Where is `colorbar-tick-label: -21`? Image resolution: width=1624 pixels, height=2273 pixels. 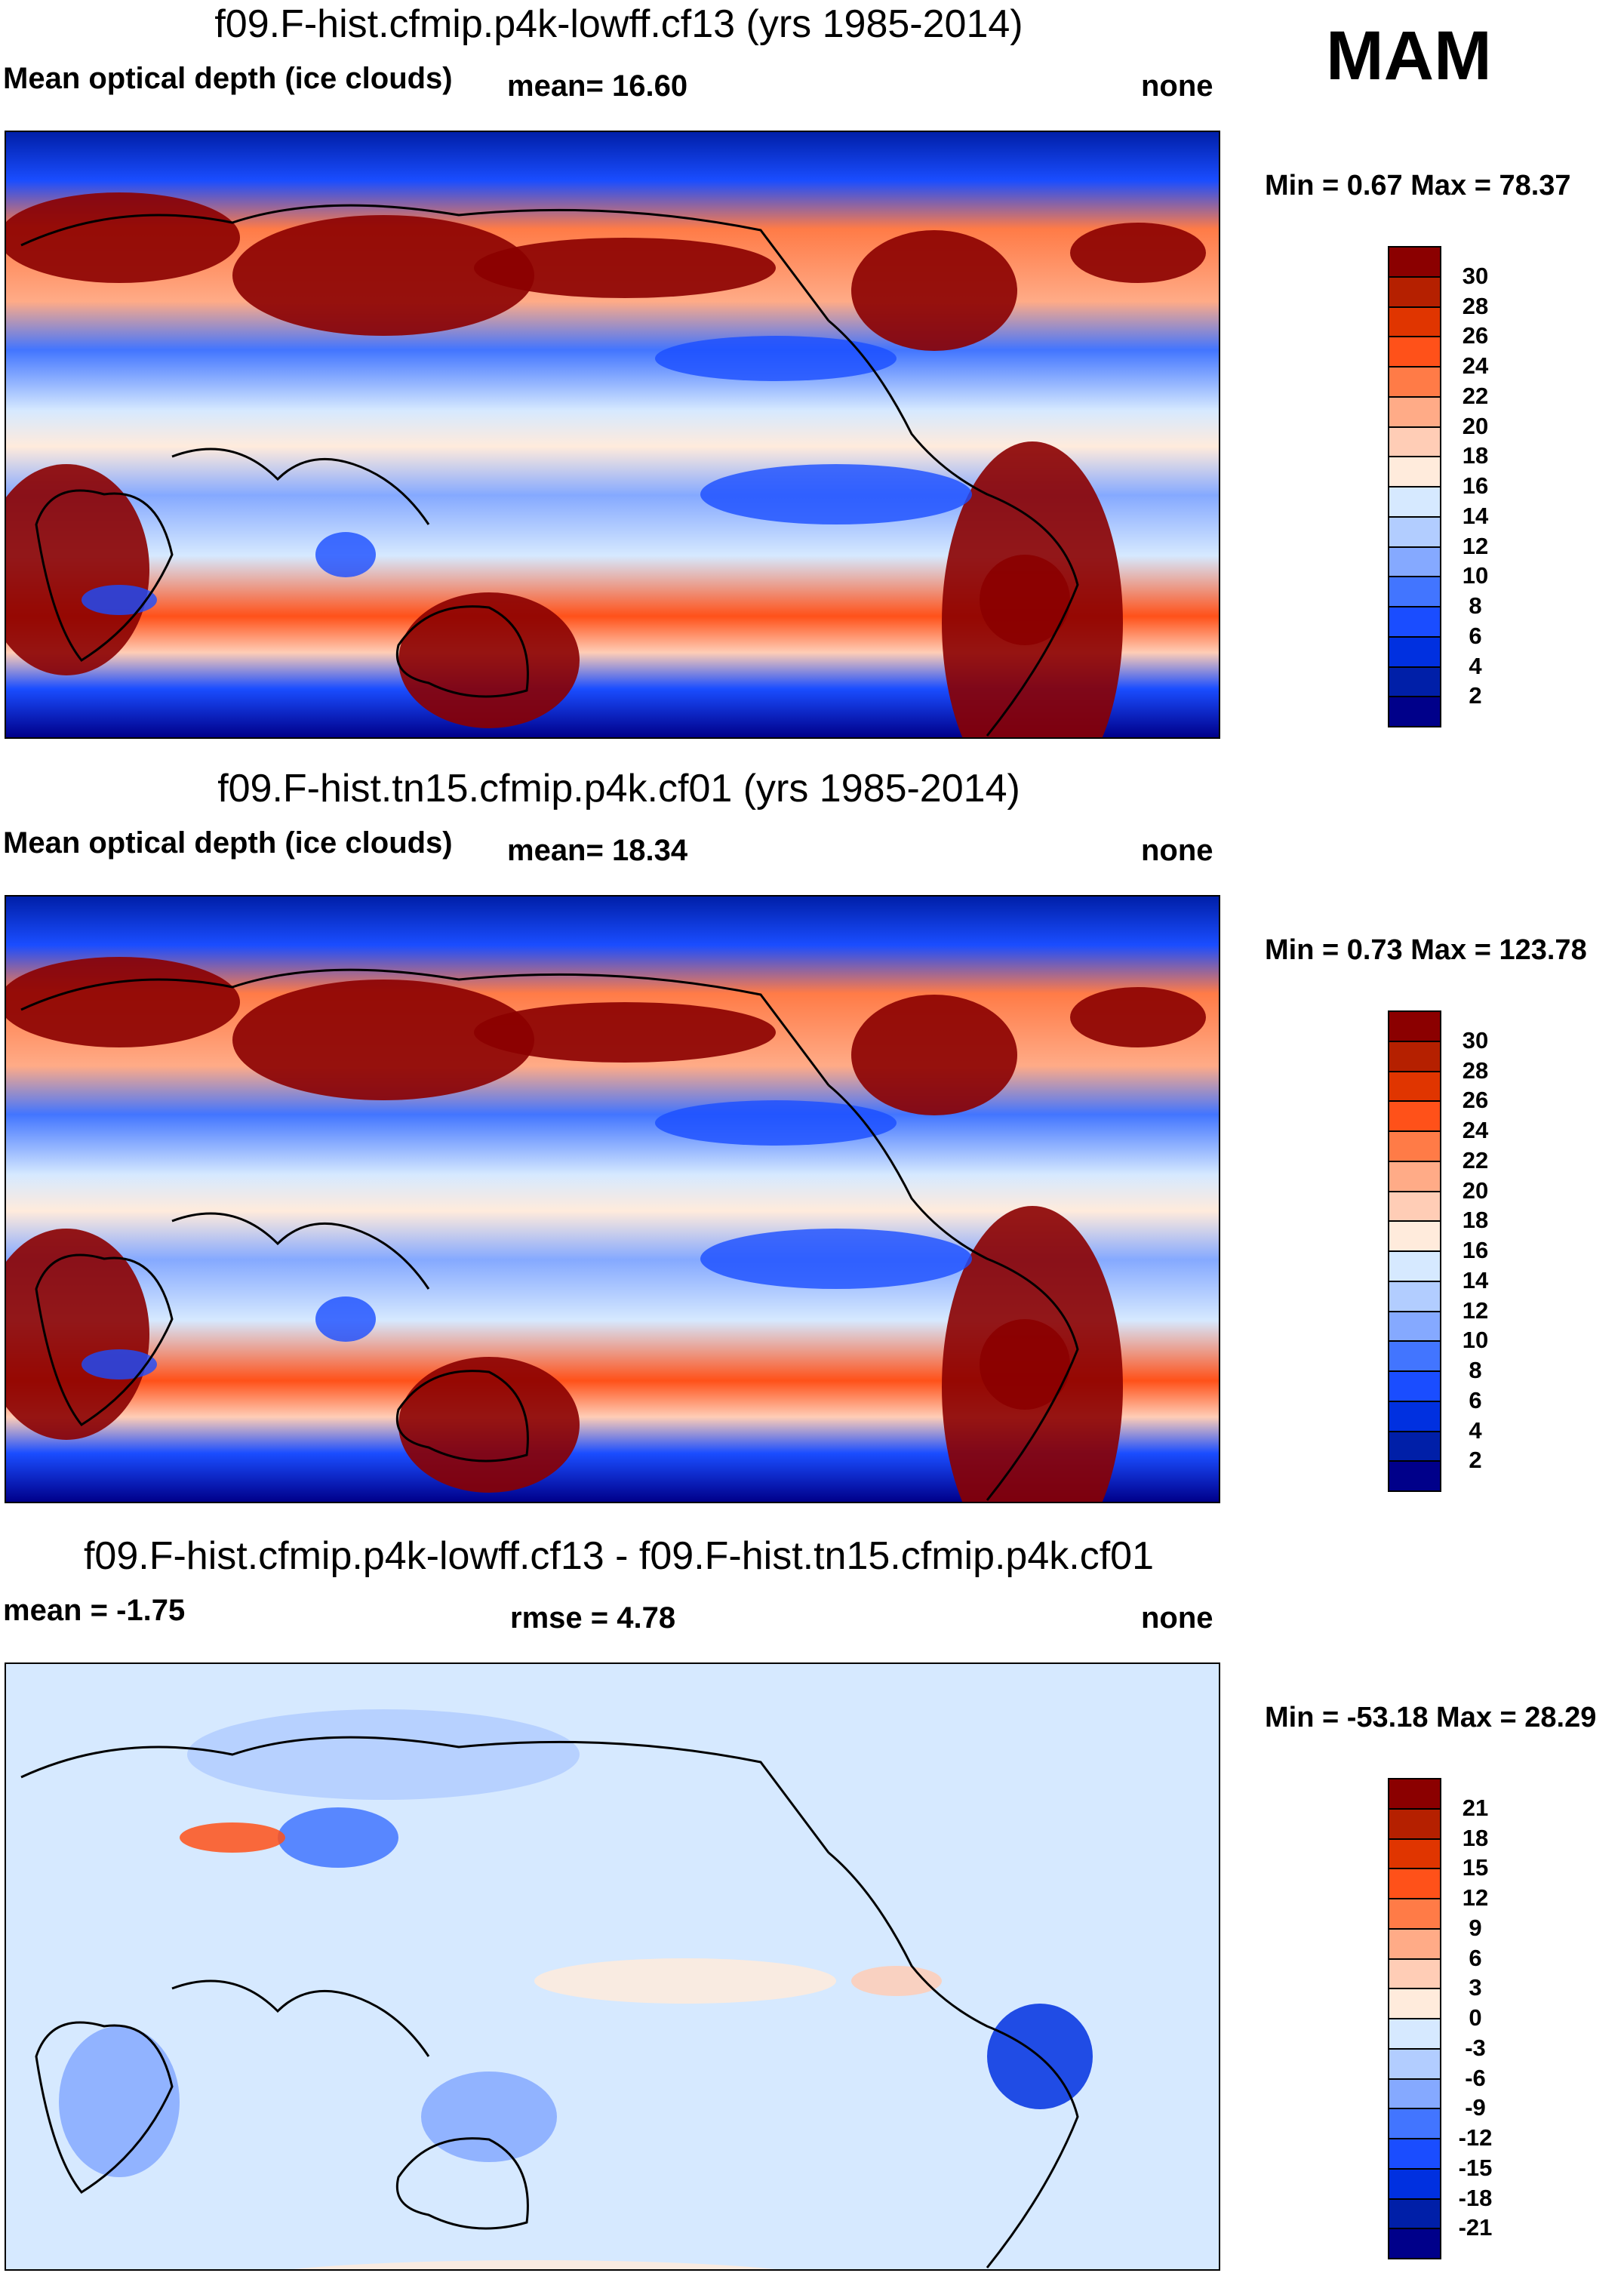
colorbar-tick-label: -21 is located at coordinates (1475, 2227).